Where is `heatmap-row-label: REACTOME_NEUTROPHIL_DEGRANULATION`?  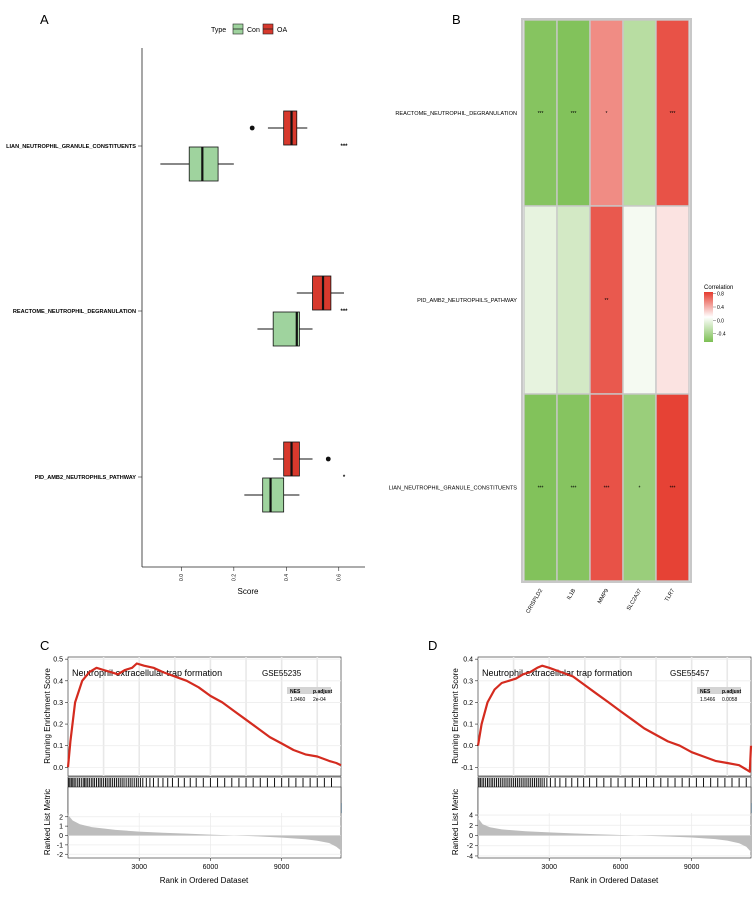
heatmap-row-label: REACTOME_NEUTROPHIL_DEGRANULATION is located at coordinates (456, 114).